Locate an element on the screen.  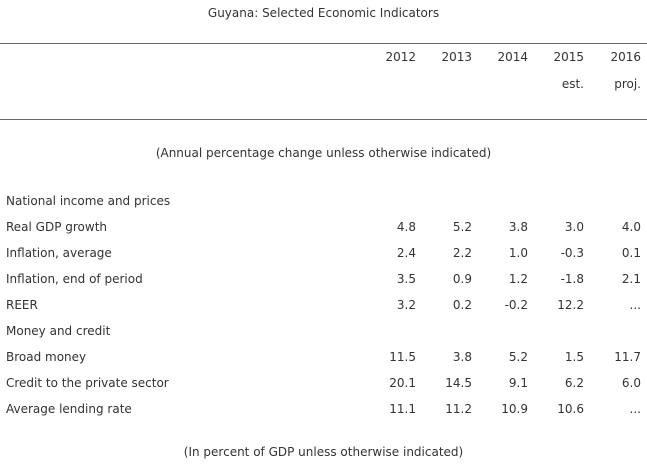
year-header-row: 2012 2013 2014 2015 2016 is located at coordinates (323, 57).